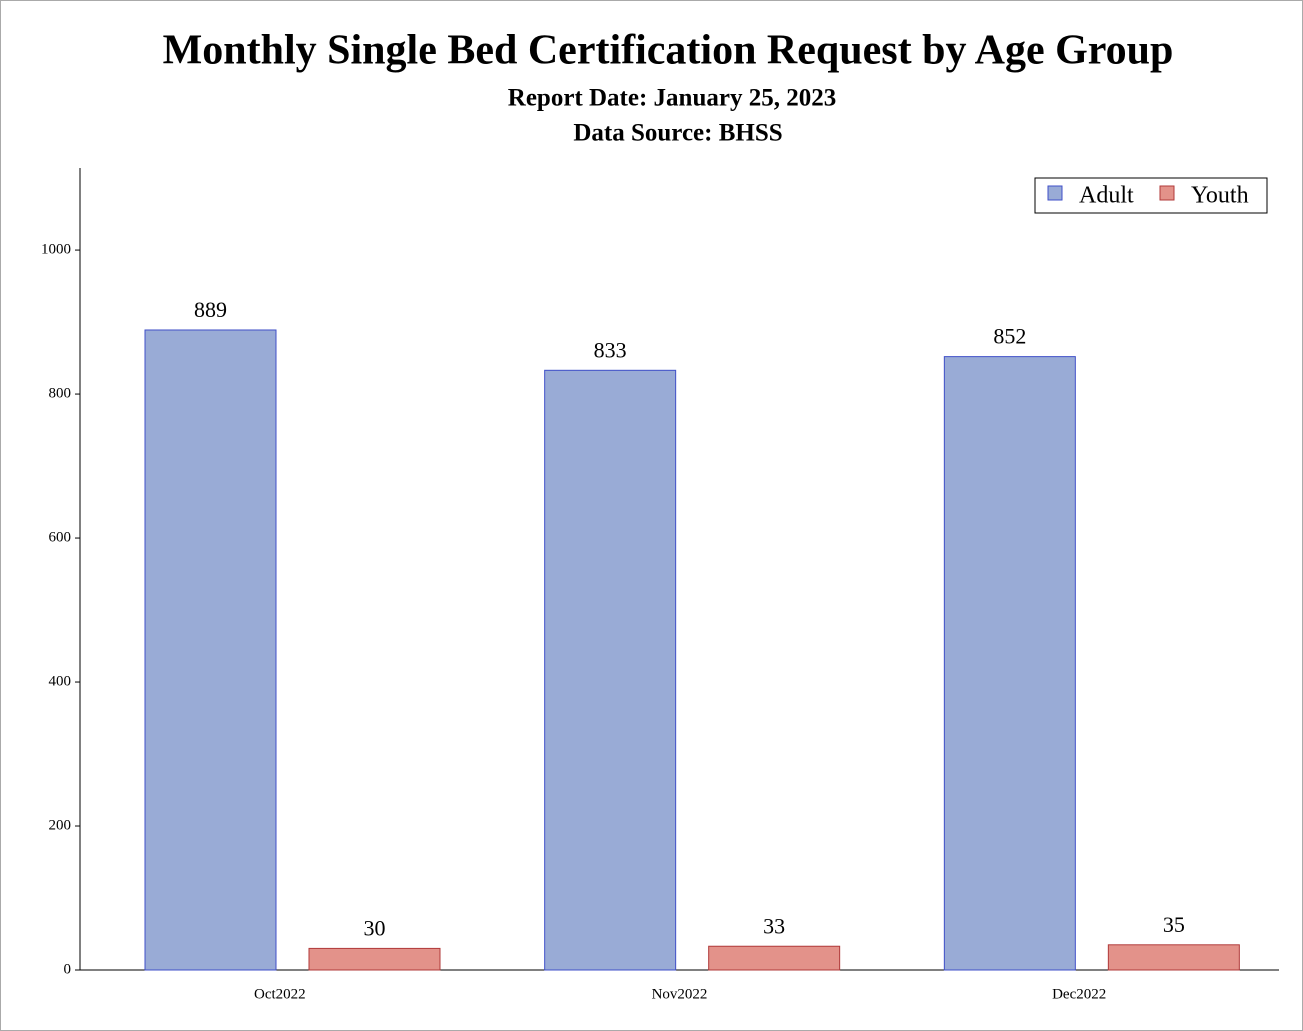 This screenshot has width=1303, height=1031. What do you see at coordinates (1174, 924) in the screenshot?
I see `value-label: 35` at bounding box center [1174, 924].